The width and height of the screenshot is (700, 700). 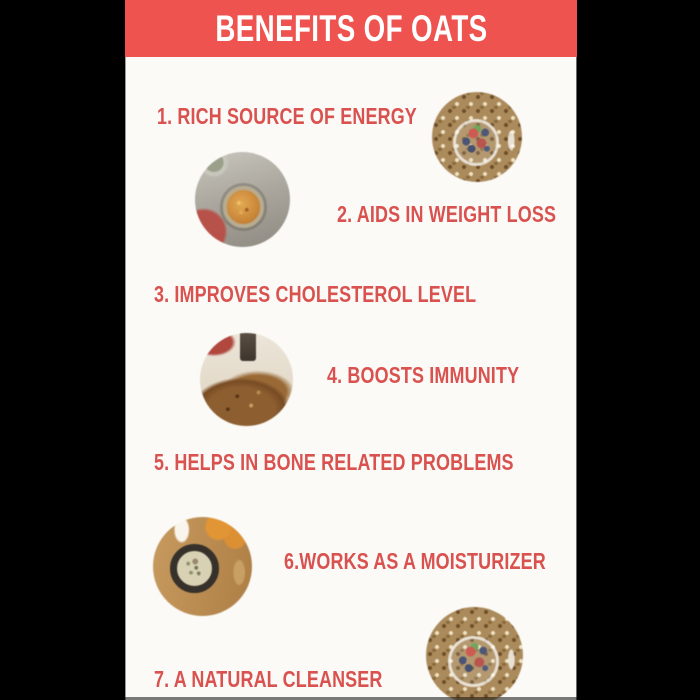 What do you see at coordinates (423, 375) in the screenshot?
I see `benefit-label-4: 4. BOOSTS IMMUNITY` at bounding box center [423, 375].